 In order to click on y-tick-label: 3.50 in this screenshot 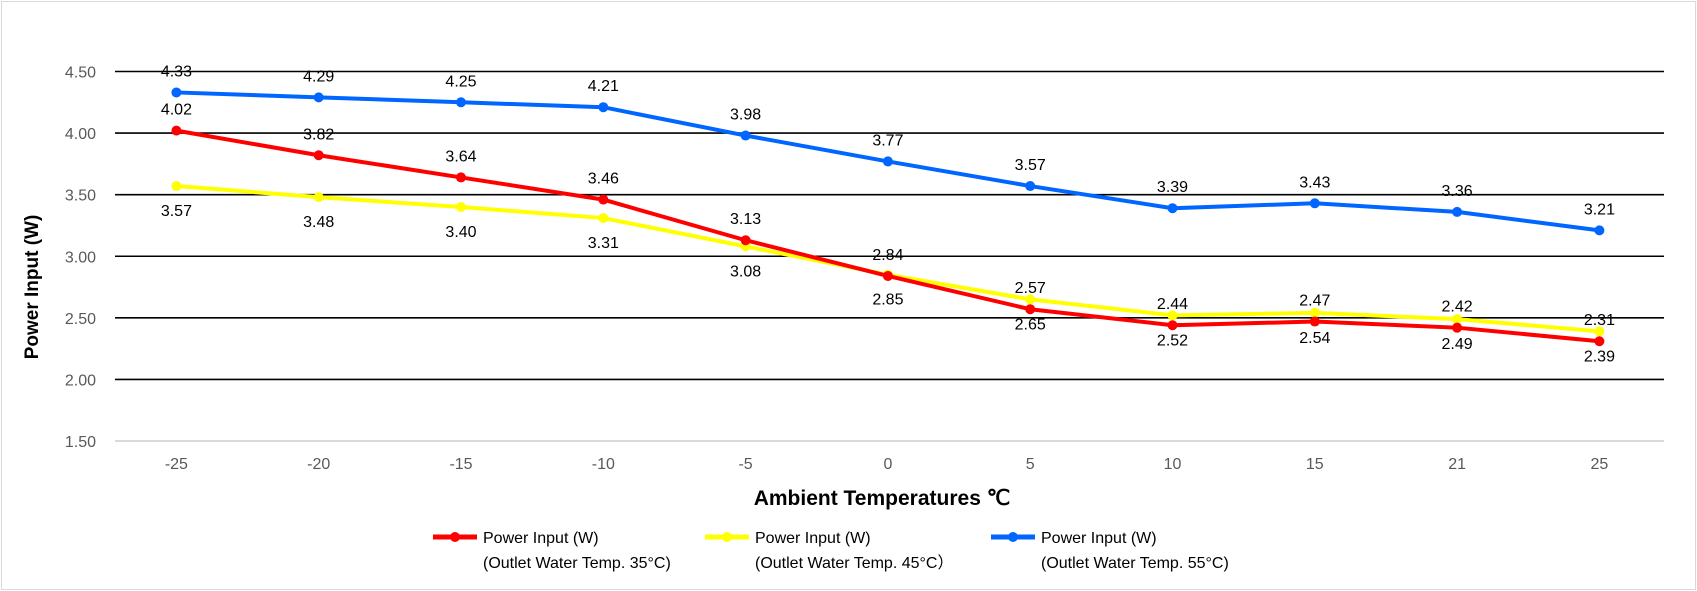, I will do `click(80, 196)`.